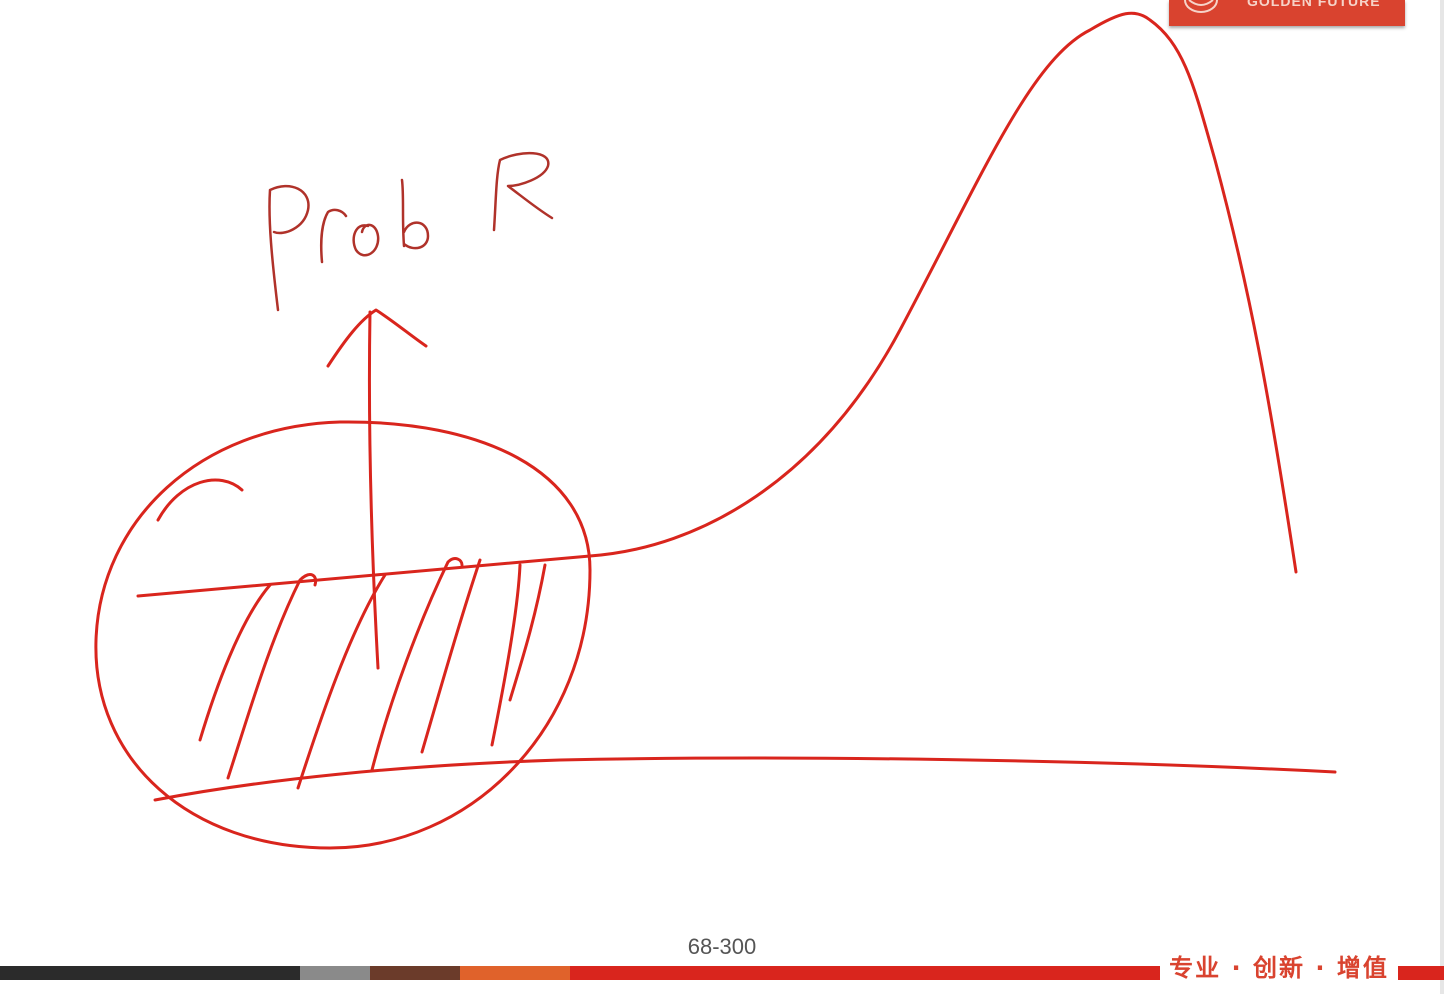 This screenshot has width=1444, height=994. I want to click on bar-segment-brown, so click(415, 973).